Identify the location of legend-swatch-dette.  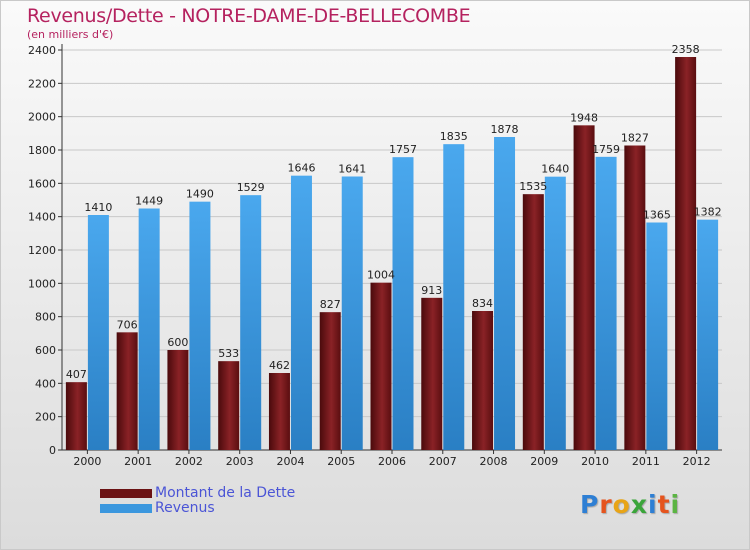
(126, 493).